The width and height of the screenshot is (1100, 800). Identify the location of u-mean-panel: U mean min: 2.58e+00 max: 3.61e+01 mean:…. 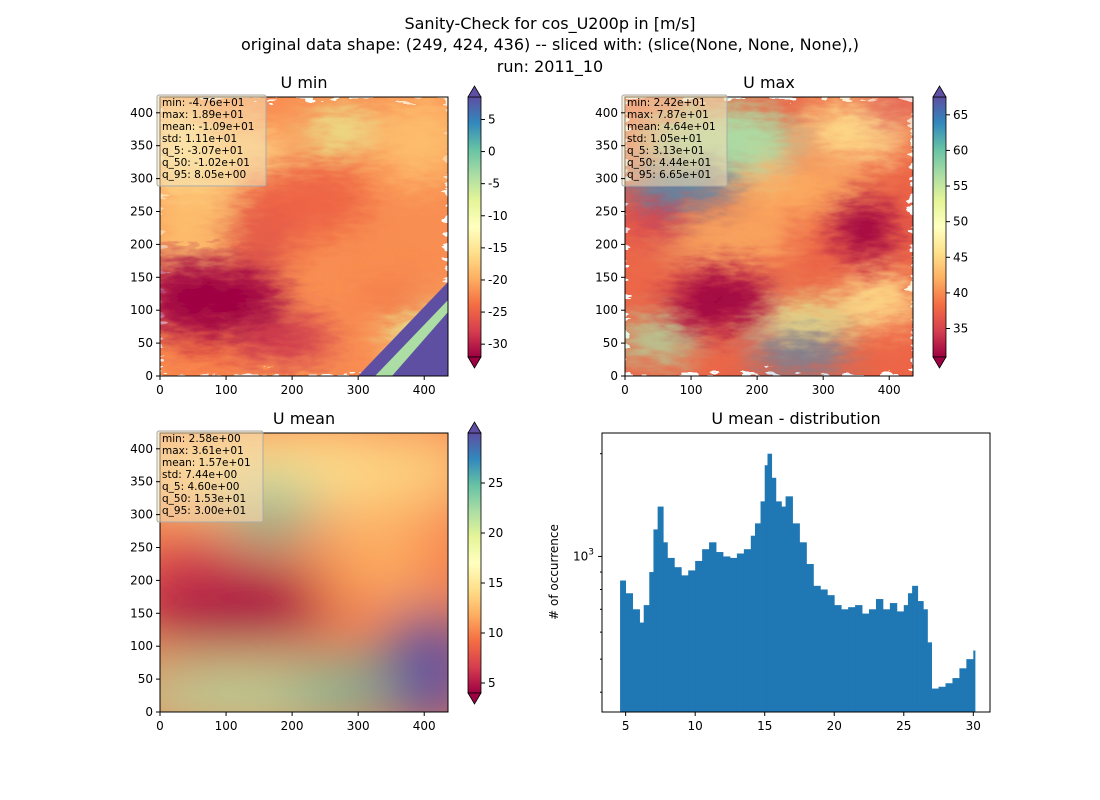
(316, 571).